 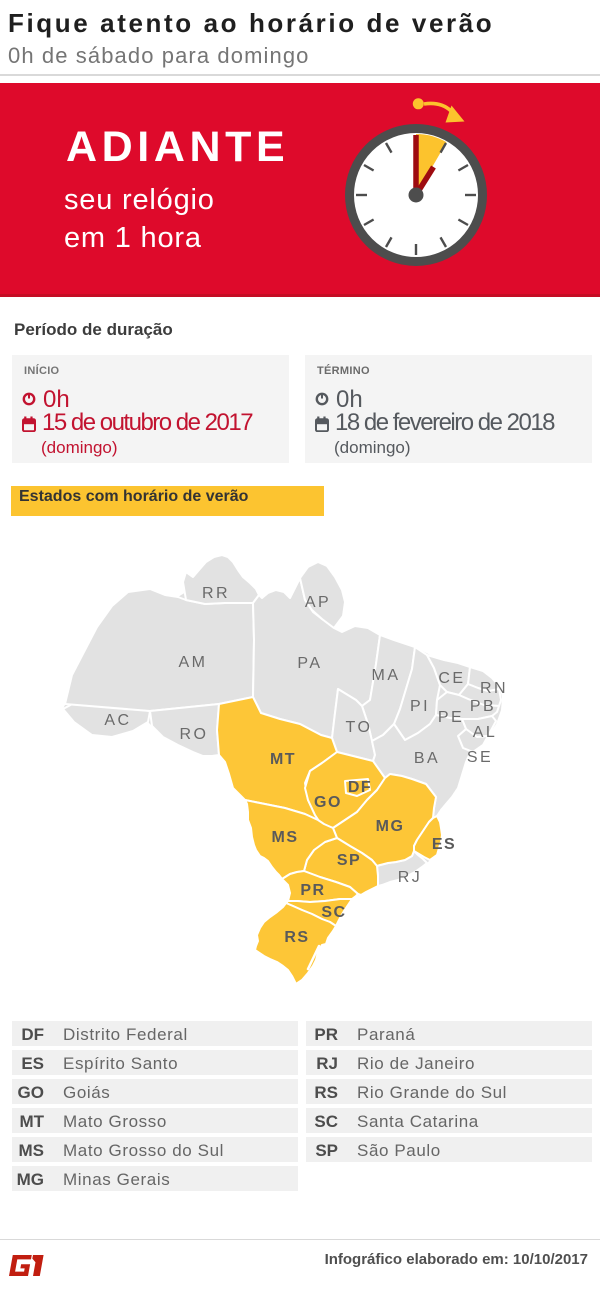 What do you see at coordinates (349, 860) in the screenshot?
I see `svg-text: SP` at bounding box center [349, 860].